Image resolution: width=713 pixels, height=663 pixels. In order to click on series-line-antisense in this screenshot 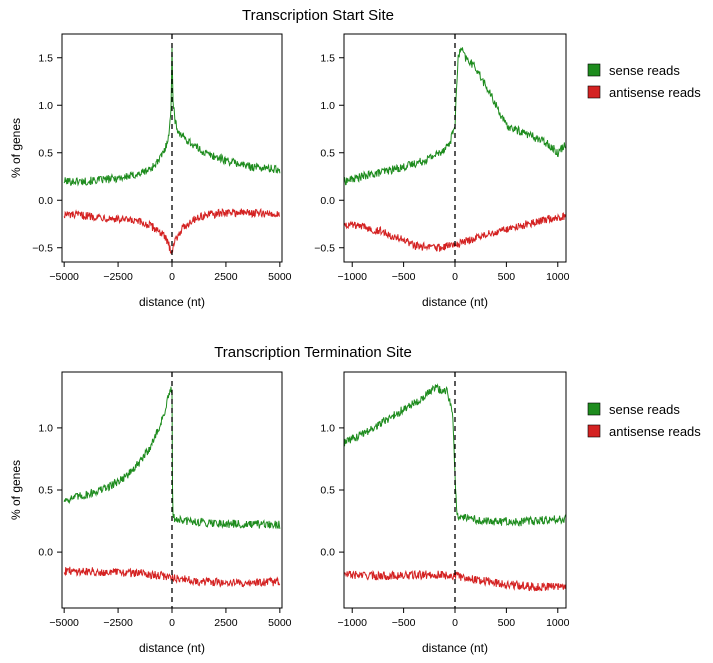, I will do `click(172, 577)`.